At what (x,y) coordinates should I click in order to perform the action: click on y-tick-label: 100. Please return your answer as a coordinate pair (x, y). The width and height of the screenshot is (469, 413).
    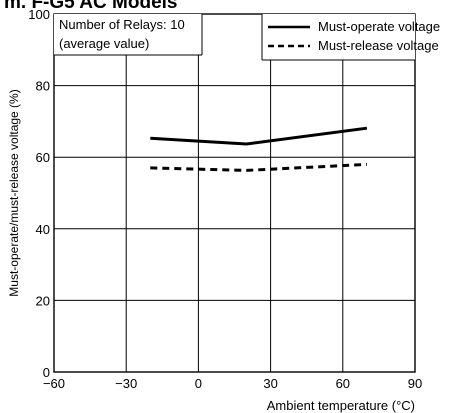
    Looking at the image, I should click on (39, 14).